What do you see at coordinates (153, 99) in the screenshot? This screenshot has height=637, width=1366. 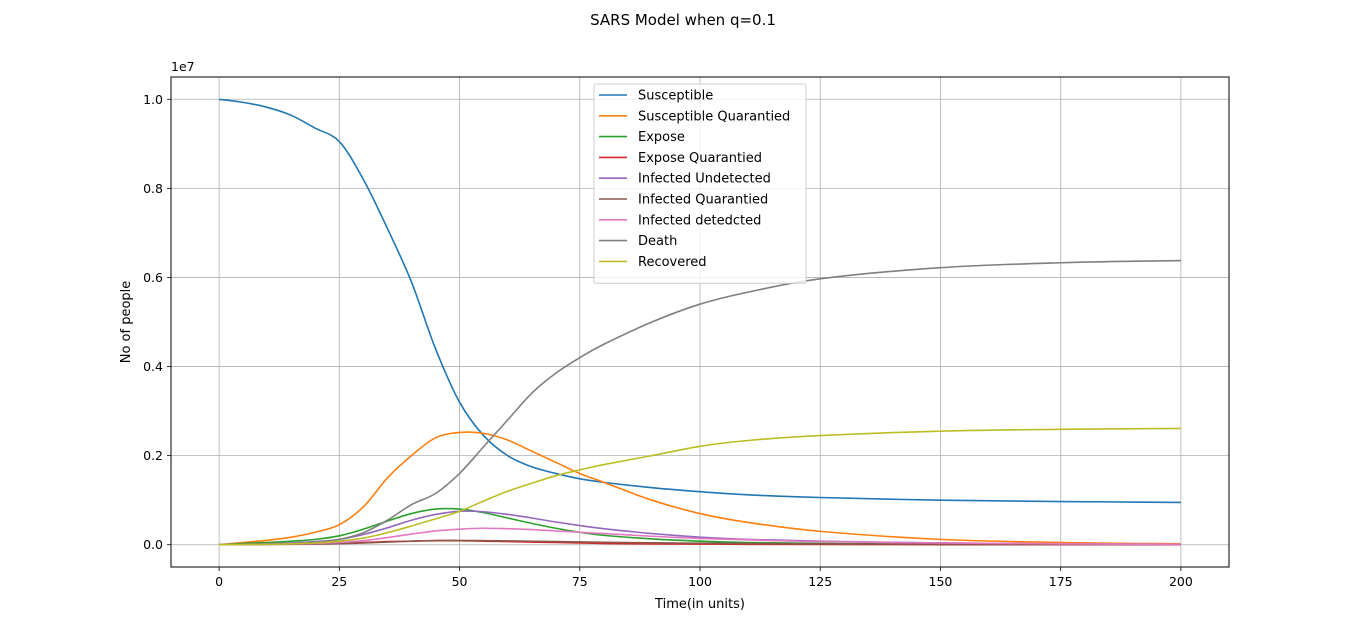 I see `y-tick-label: 1.0` at bounding box center [153, 99].